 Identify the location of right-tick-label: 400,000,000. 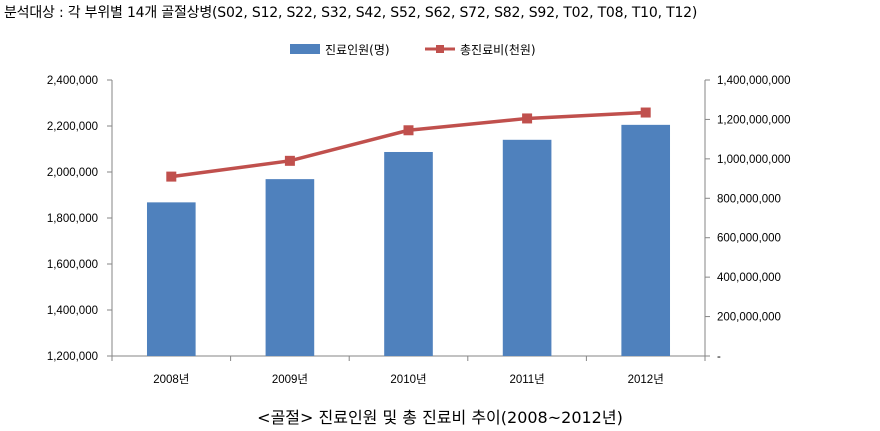
(749, 278).